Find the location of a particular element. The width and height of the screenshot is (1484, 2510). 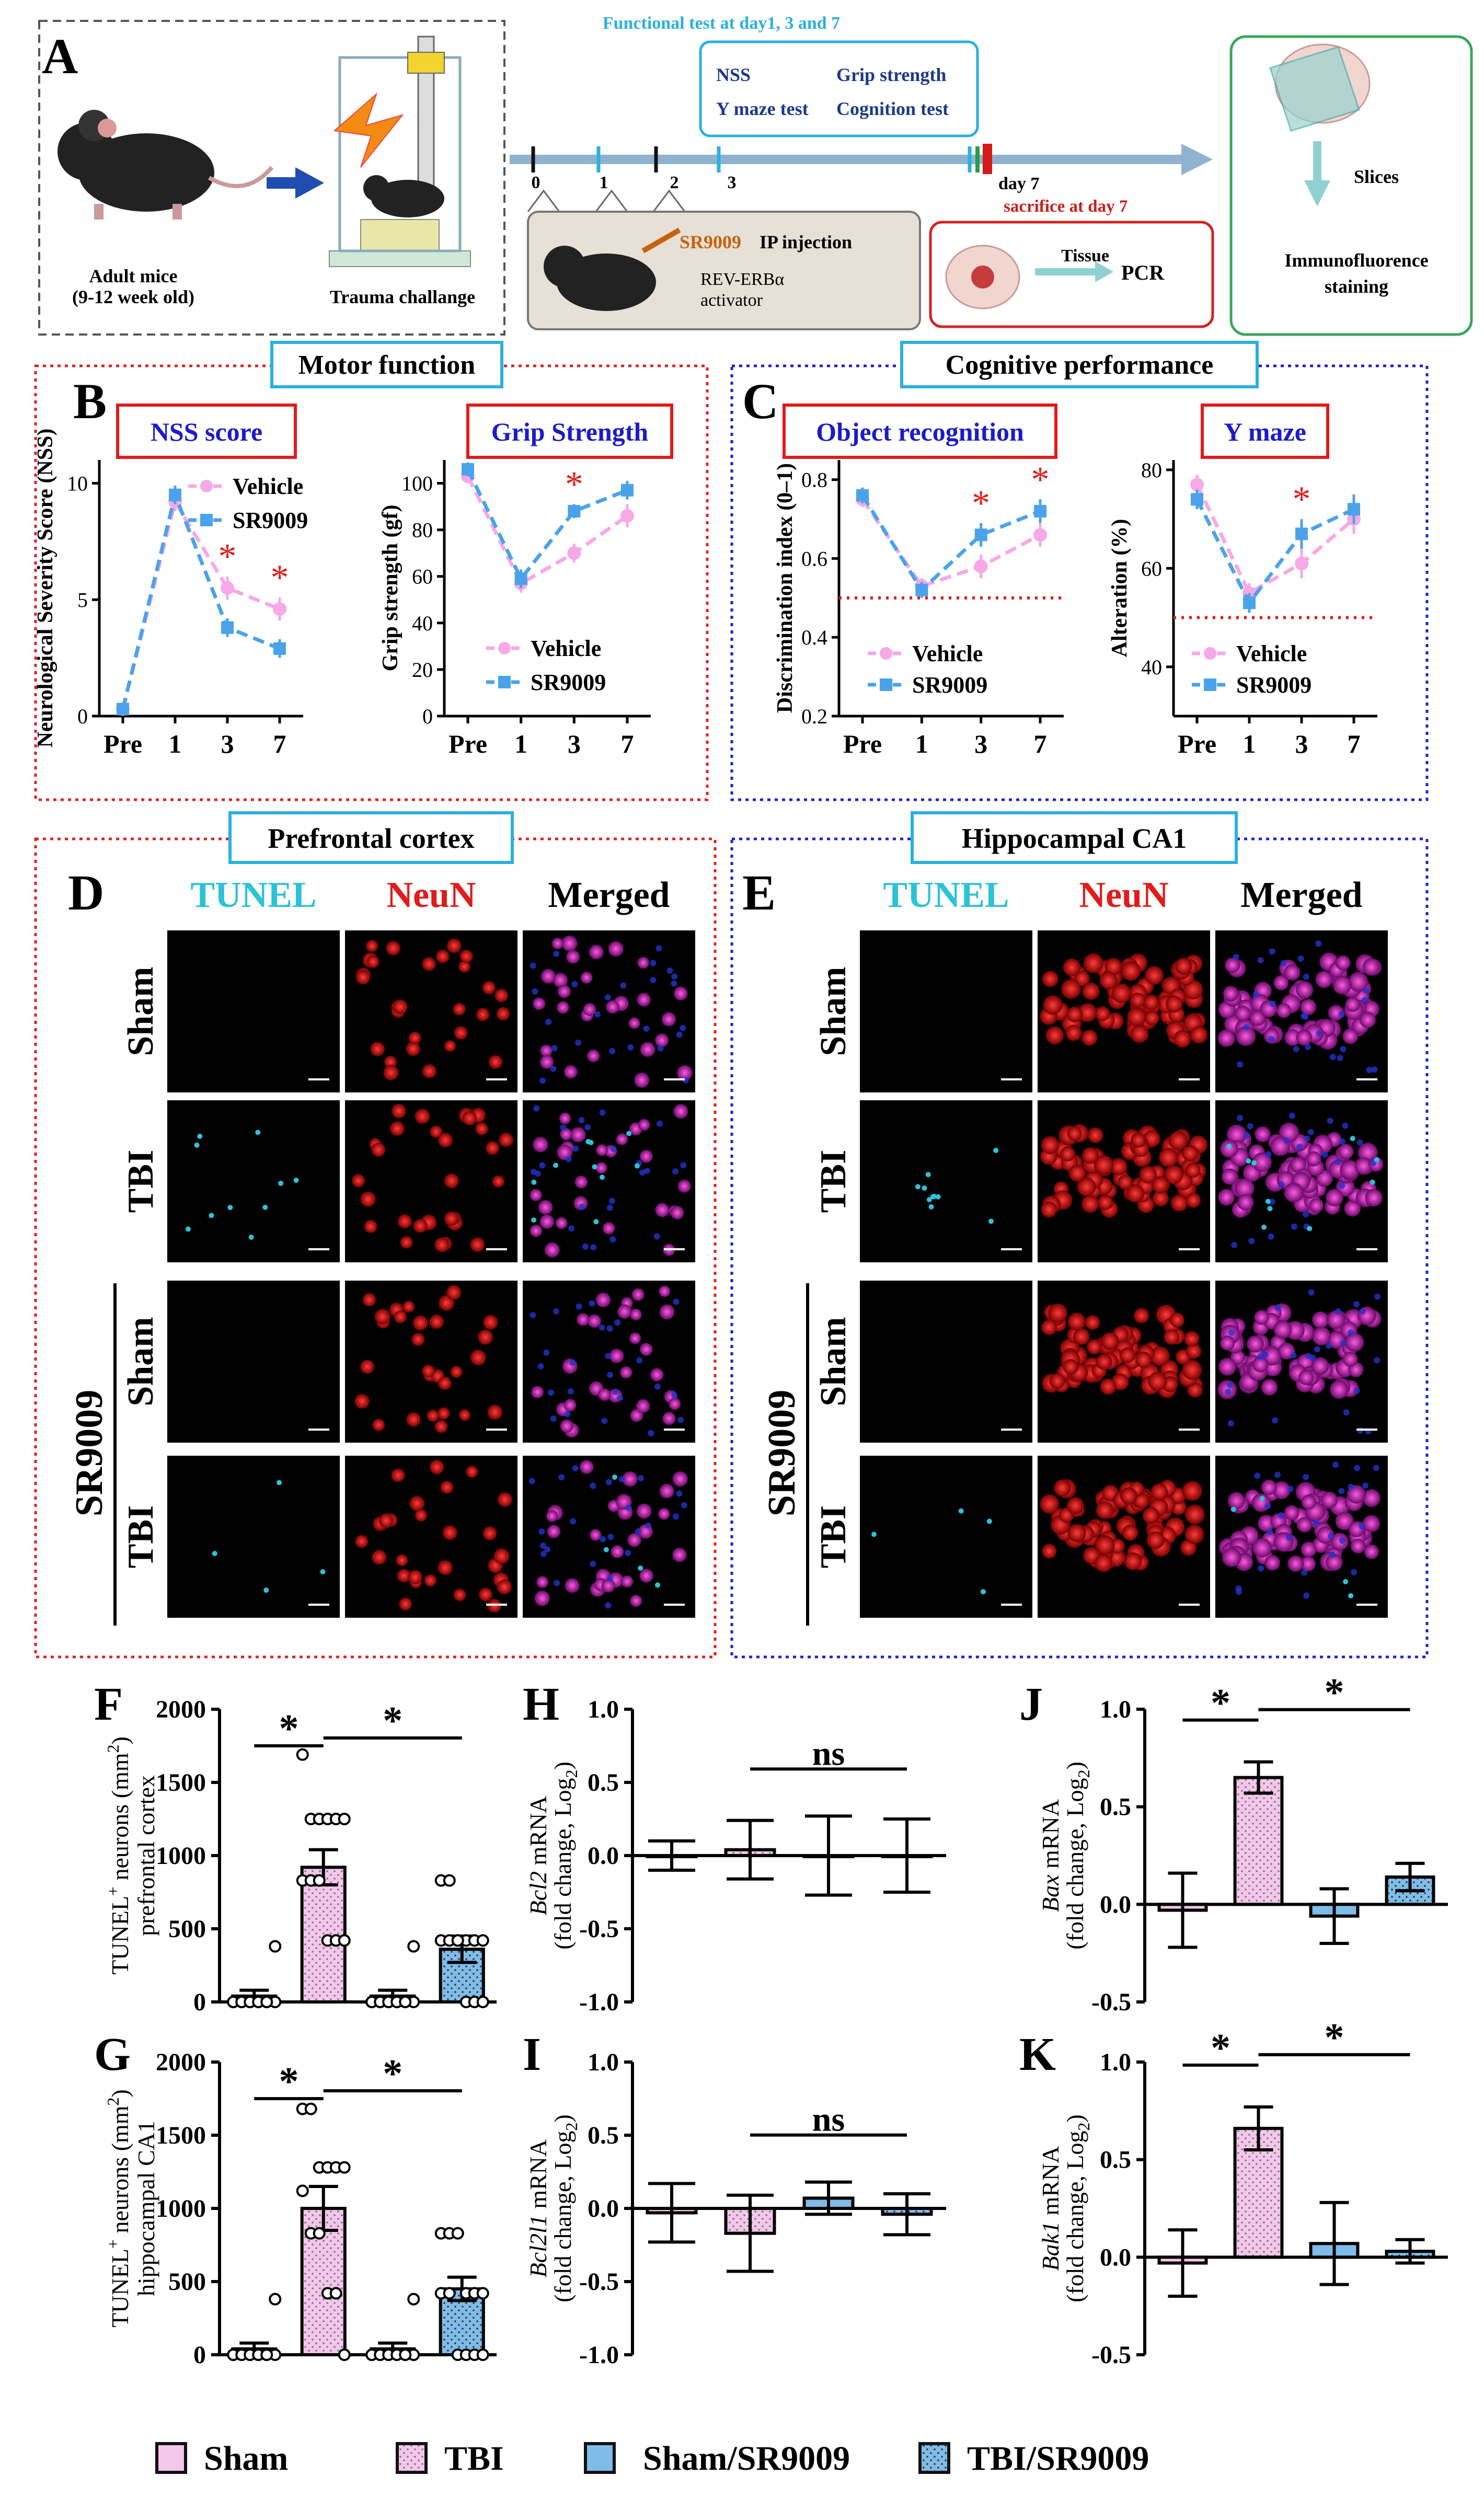

chart-title-box is located at coordinates (1265, 431).